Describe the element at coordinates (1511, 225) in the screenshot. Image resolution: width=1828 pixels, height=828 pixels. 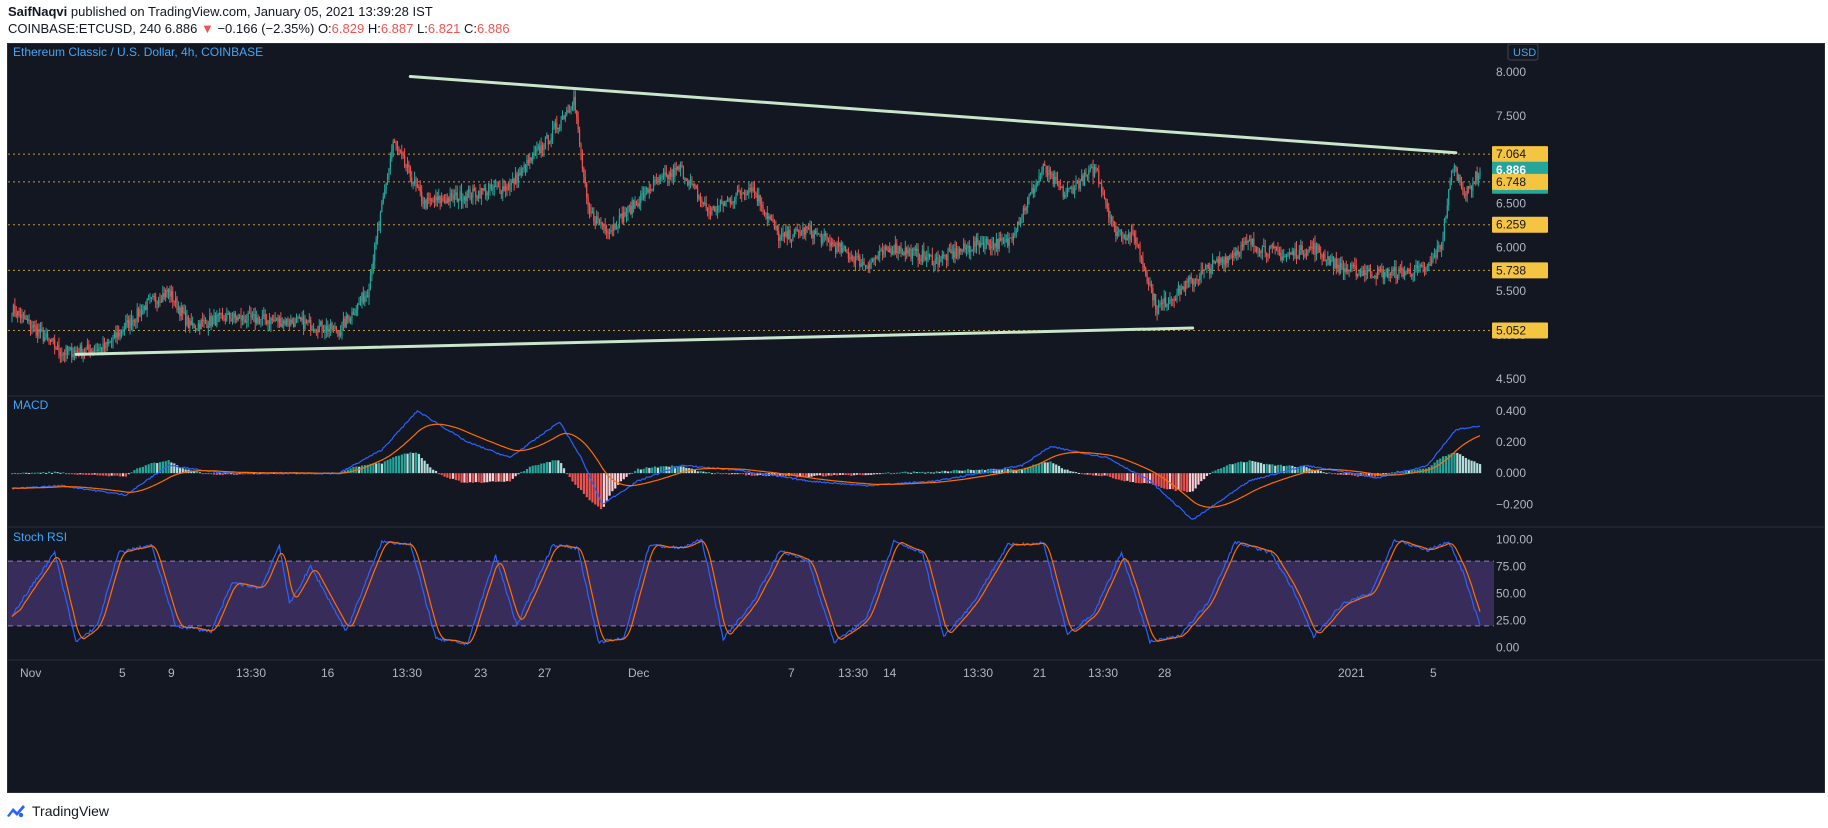
I see `price-label: 6.259` at that location.